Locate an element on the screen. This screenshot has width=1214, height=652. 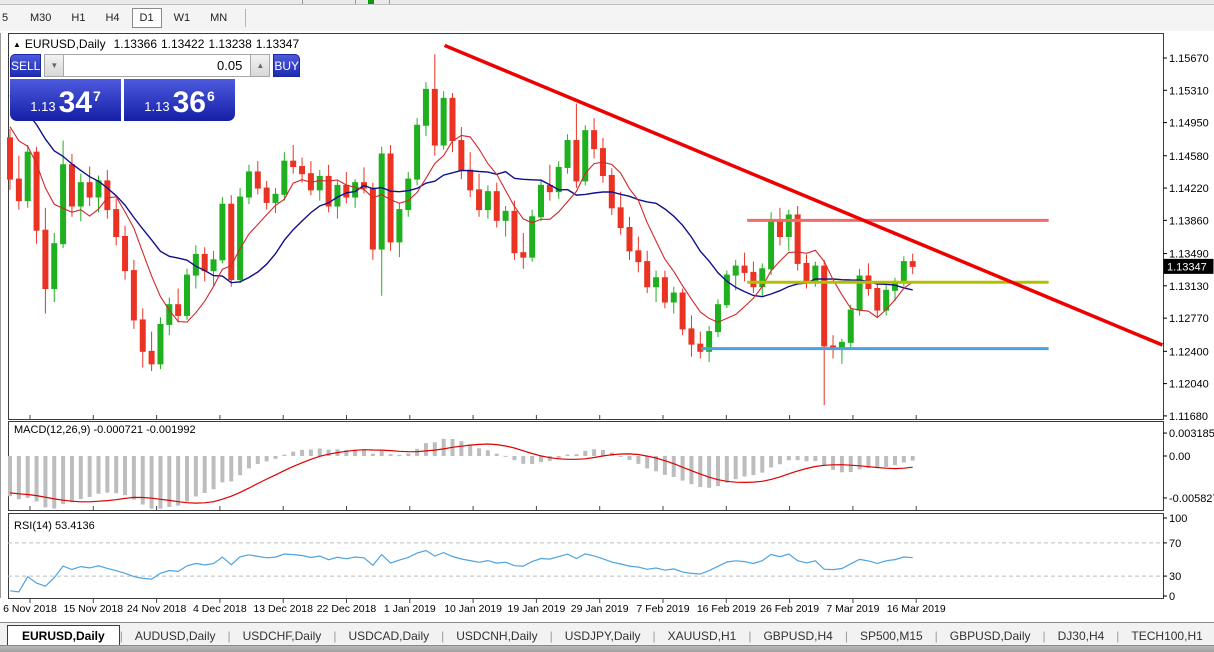
date-label: 29 Jan 2019 is located at coordinates (600, 609).